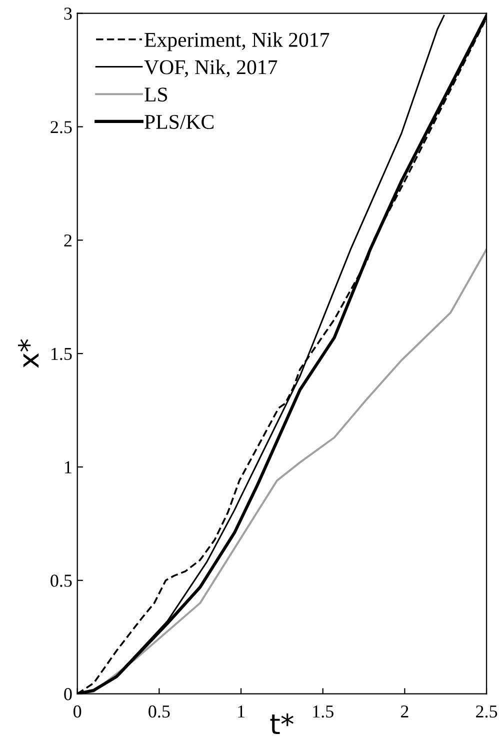 The image size is (499, 742). Describe the element at coordinates (78, 711) in the screenshot. I see `x-tick-label: 0` at that location.